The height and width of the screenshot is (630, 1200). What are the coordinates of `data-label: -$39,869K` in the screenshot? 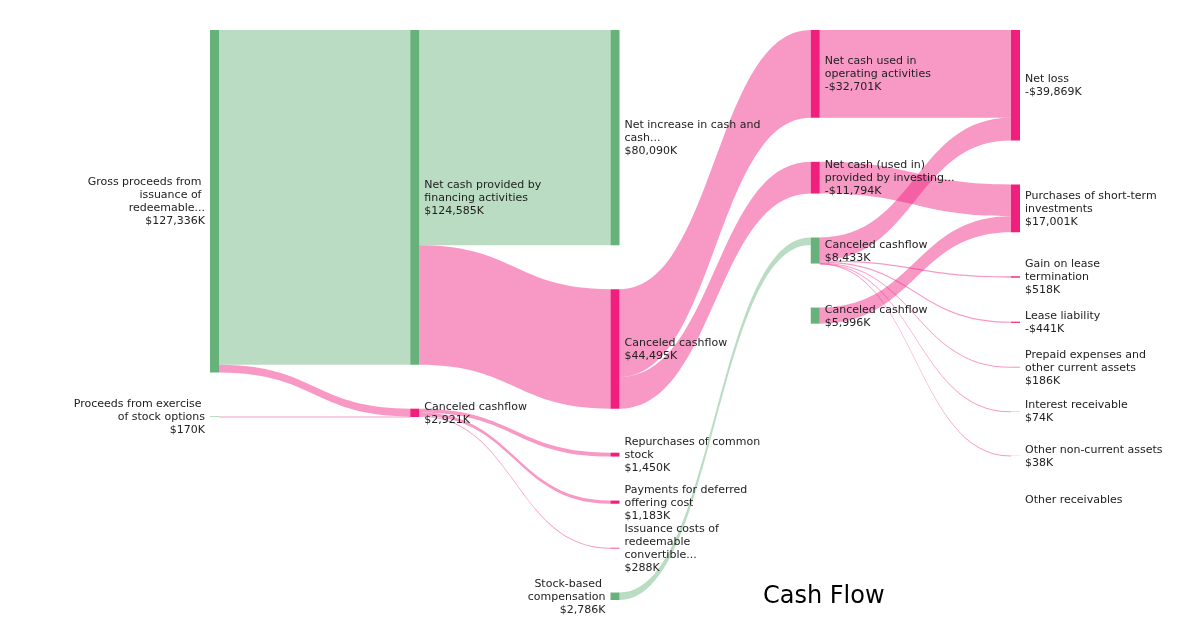 It's located at (1054, 92).